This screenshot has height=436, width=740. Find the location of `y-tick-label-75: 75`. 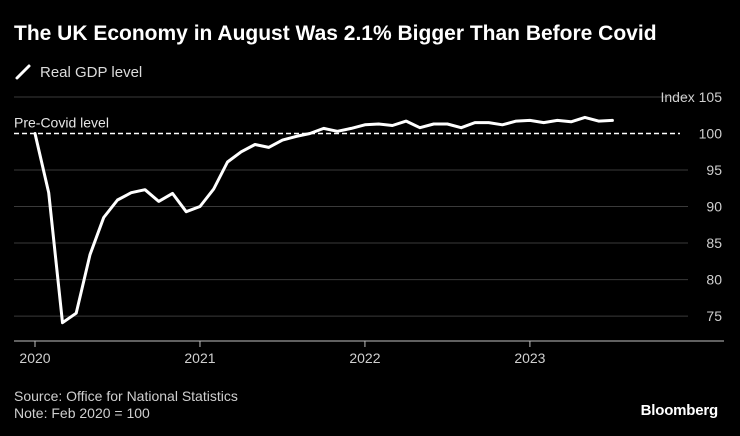

y-tick-label-75: 75 is located at coordinates (714, 316).